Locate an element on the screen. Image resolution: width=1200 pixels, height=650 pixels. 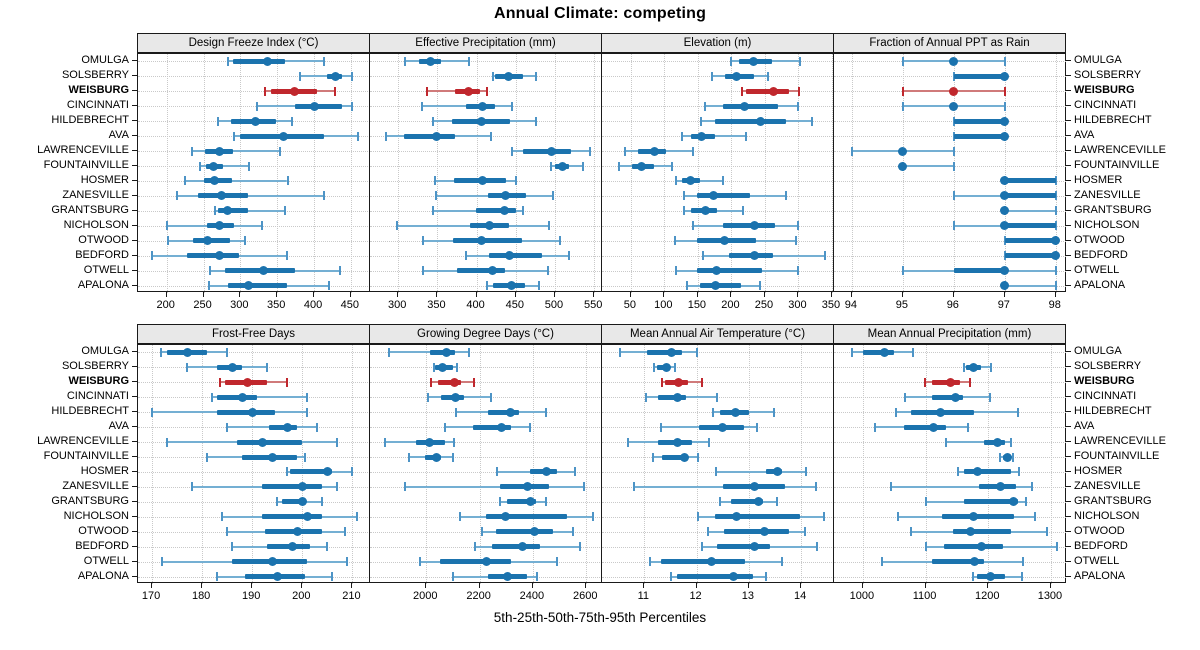
row-label-left-fountainville: FOUNTAINVILLE is located at coordinates (86, 165).